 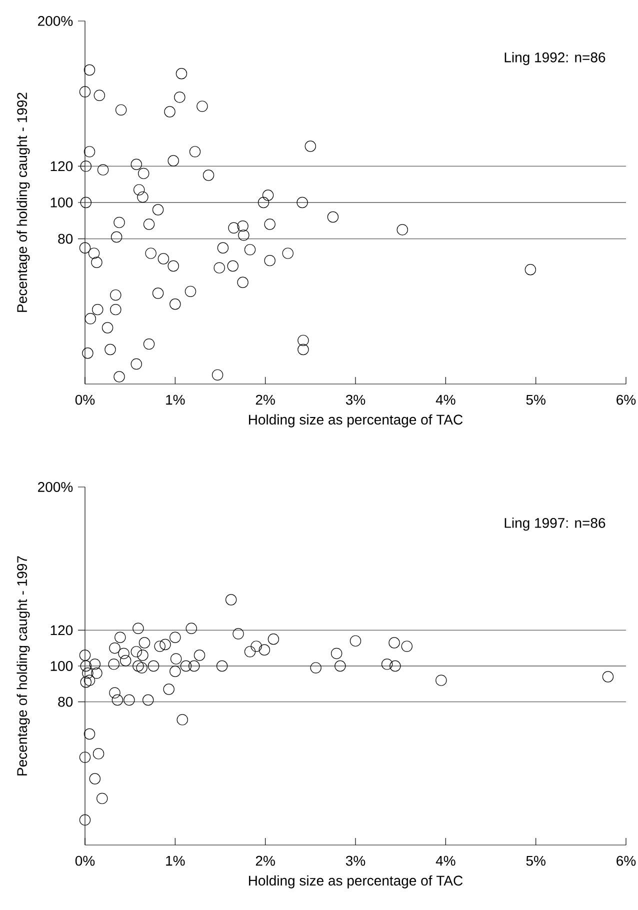 What do you see at coordinates (23, 666) in the screenshot?
I see `y-axis-title: Pecentage of holding caught - 1997` at bounding box center [23, 666].